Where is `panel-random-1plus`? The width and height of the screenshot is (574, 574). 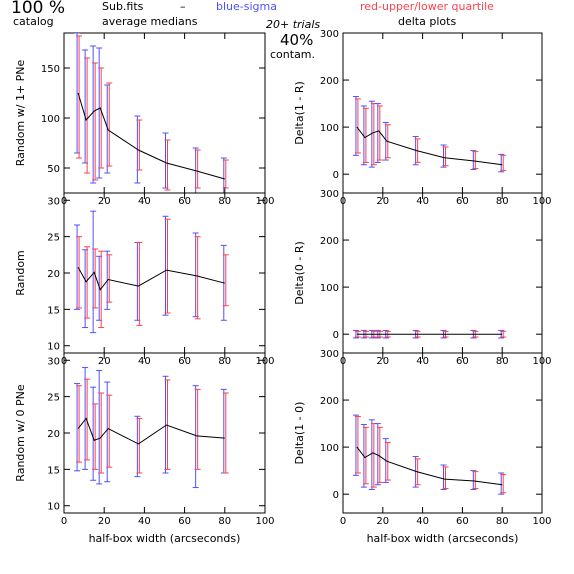
panel-random-1plus is located at coordinates (164, 113).